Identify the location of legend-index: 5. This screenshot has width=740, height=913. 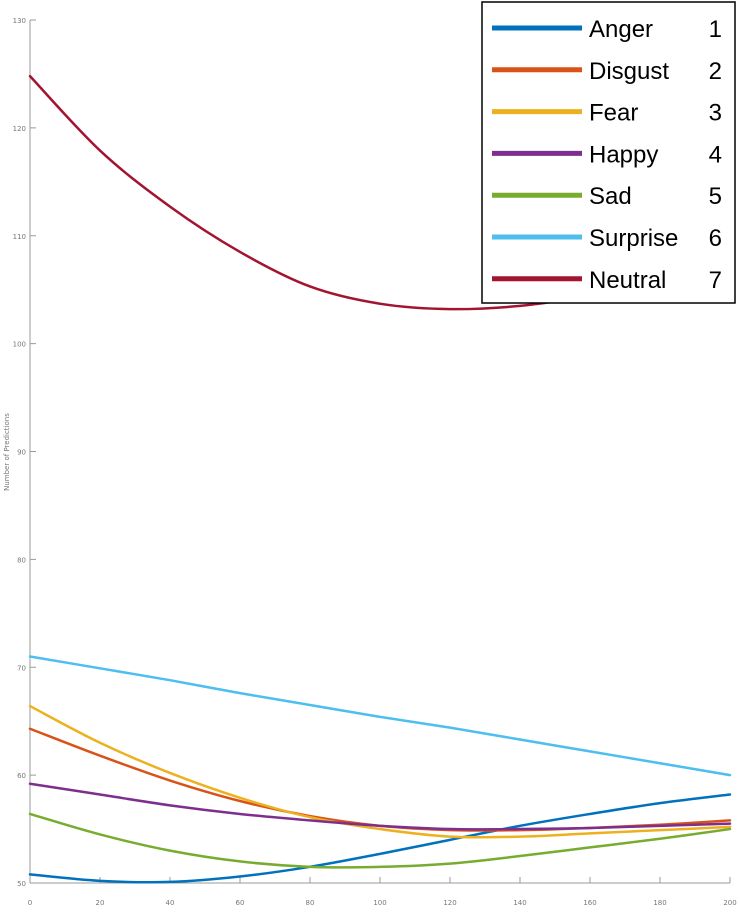
(715, 196).